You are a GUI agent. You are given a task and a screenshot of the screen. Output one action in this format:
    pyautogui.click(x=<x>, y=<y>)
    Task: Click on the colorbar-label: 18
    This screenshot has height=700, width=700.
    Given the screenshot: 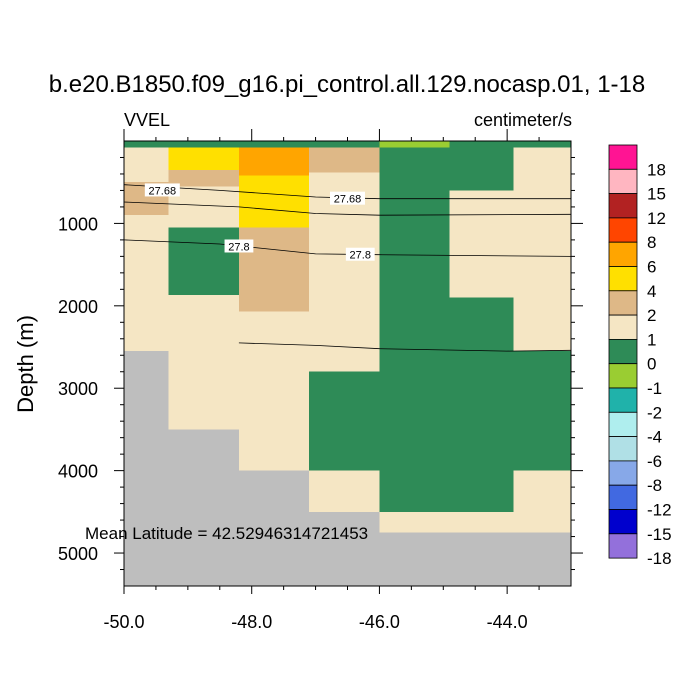 What is the action you would take?
    pyautogui.click(x=656, y=169)
    